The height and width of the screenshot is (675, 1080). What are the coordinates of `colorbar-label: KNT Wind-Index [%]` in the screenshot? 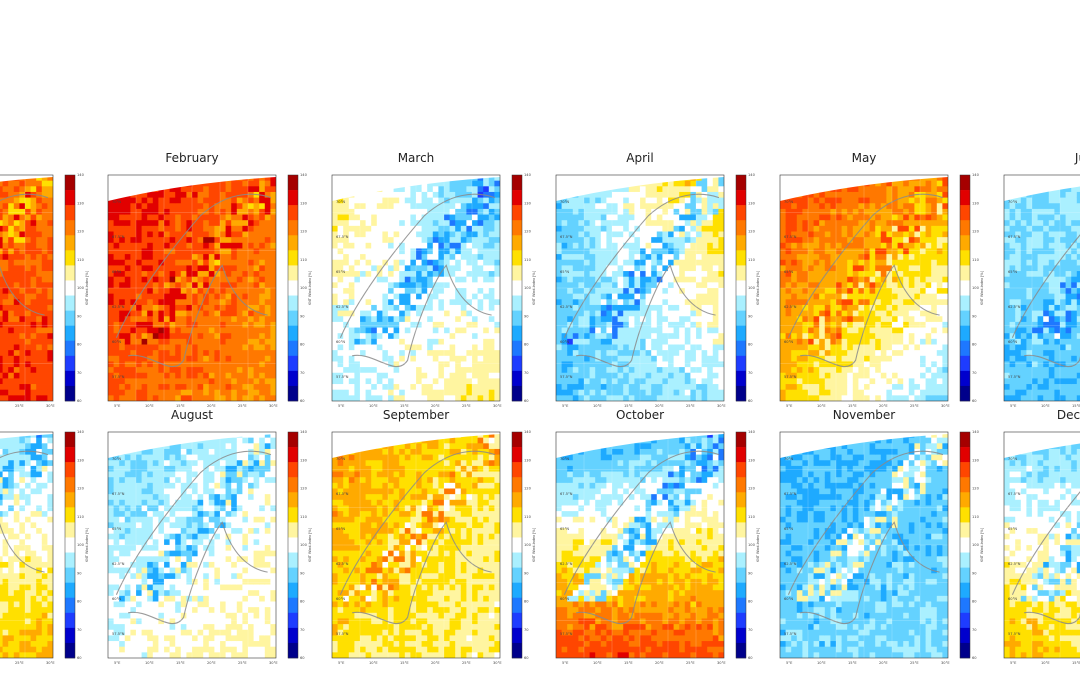 It's located at (310, 287).